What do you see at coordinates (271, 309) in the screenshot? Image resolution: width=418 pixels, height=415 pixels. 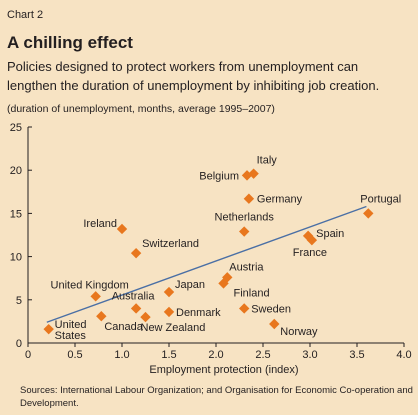 I see `data-point-label: Sweden` at bounding box center [271, 309].